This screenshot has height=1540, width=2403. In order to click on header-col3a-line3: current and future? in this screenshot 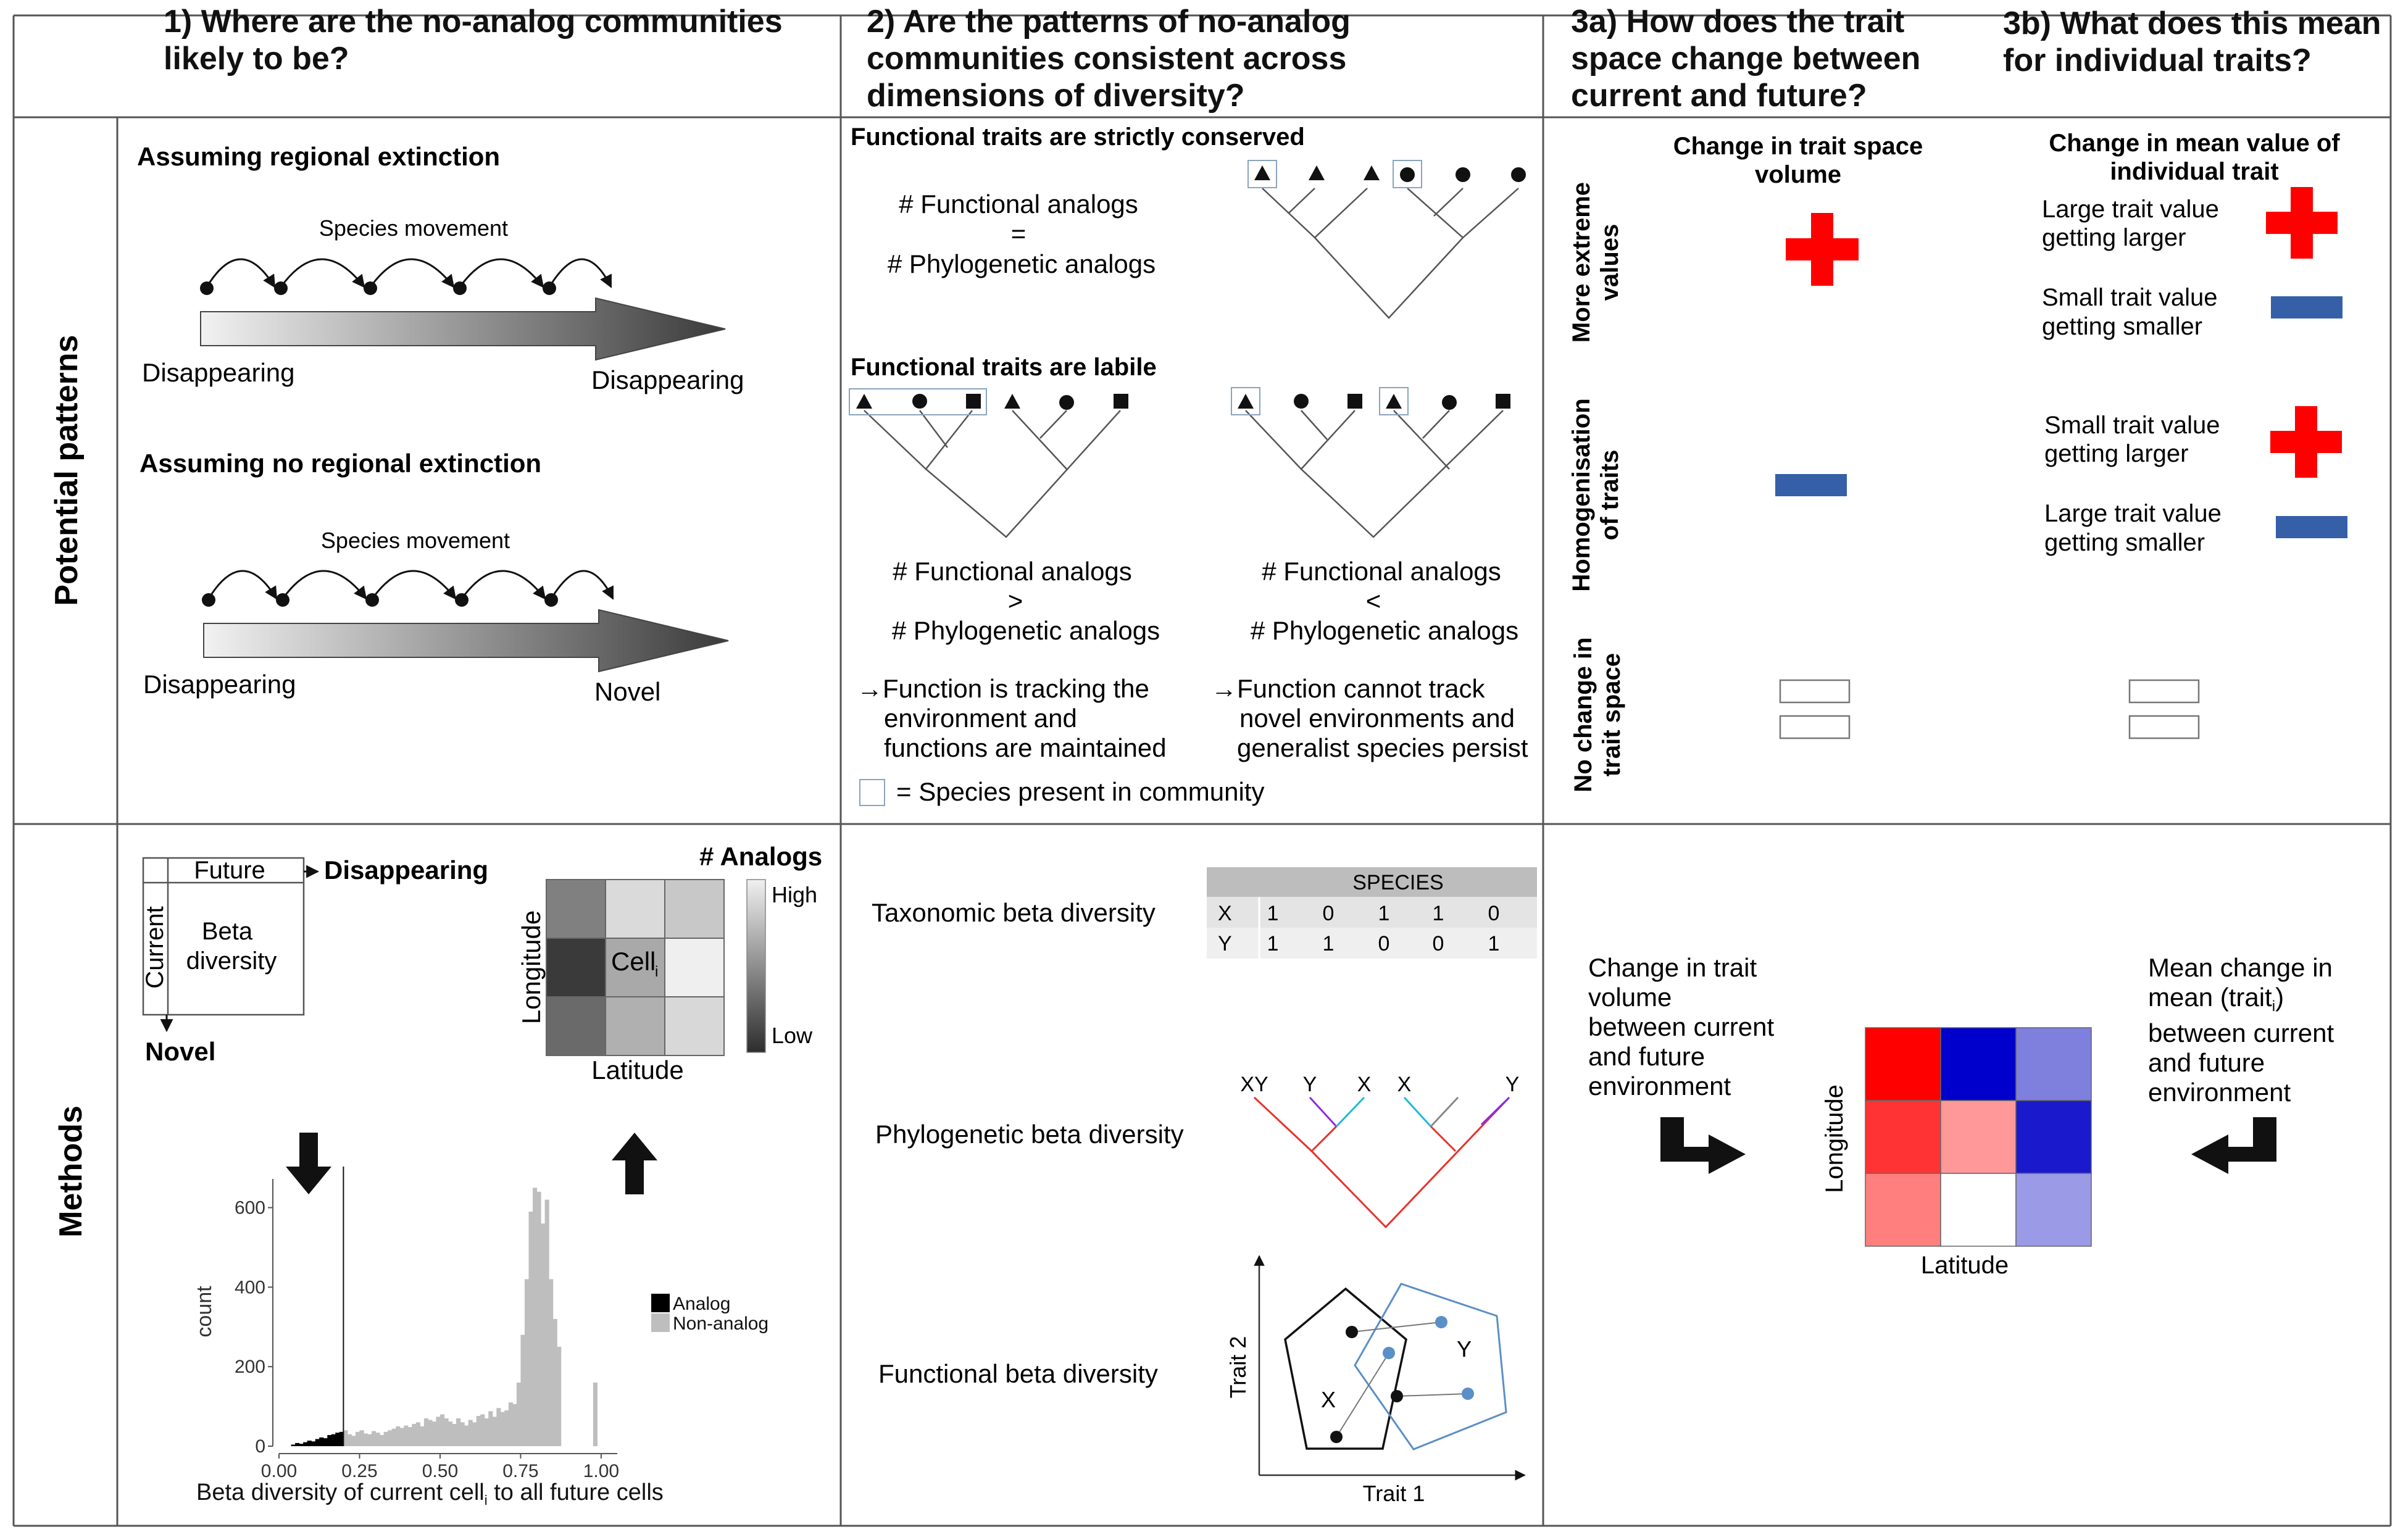, I will do `click(1719, 96)`.